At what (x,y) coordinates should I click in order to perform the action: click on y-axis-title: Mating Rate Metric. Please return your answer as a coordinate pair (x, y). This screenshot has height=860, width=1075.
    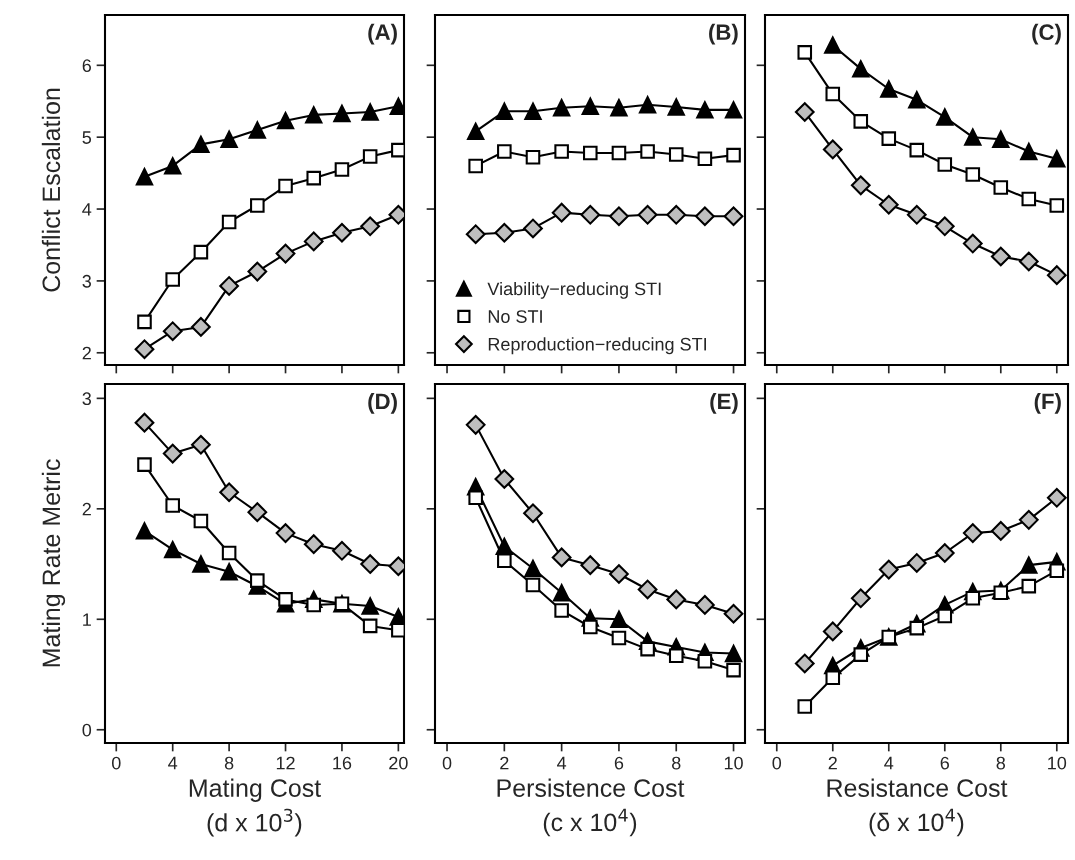
    Looking at the image, I should click on (53, 563).